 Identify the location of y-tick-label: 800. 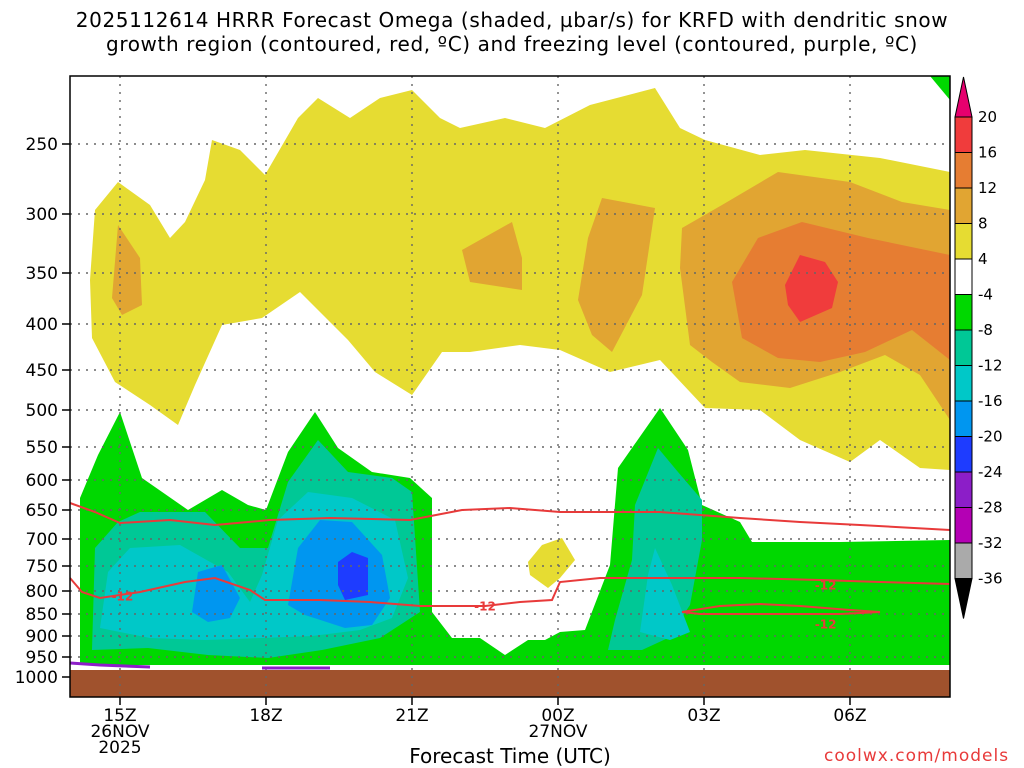
(42, 592).